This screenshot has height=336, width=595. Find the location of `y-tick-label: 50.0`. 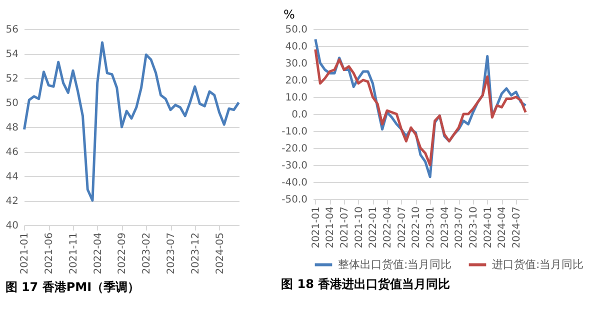

y-tick-label: 50.0 is located at coordinates (296, 30).